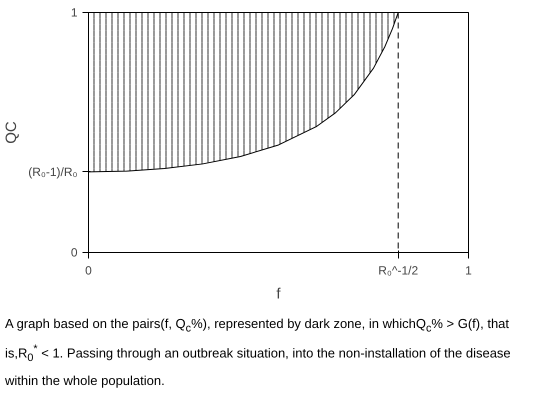 This screenshot has height=420, width=538. Describe the element at coordinates (279, 294) in the screenshot. I see `x-axis-title: f` at that location.